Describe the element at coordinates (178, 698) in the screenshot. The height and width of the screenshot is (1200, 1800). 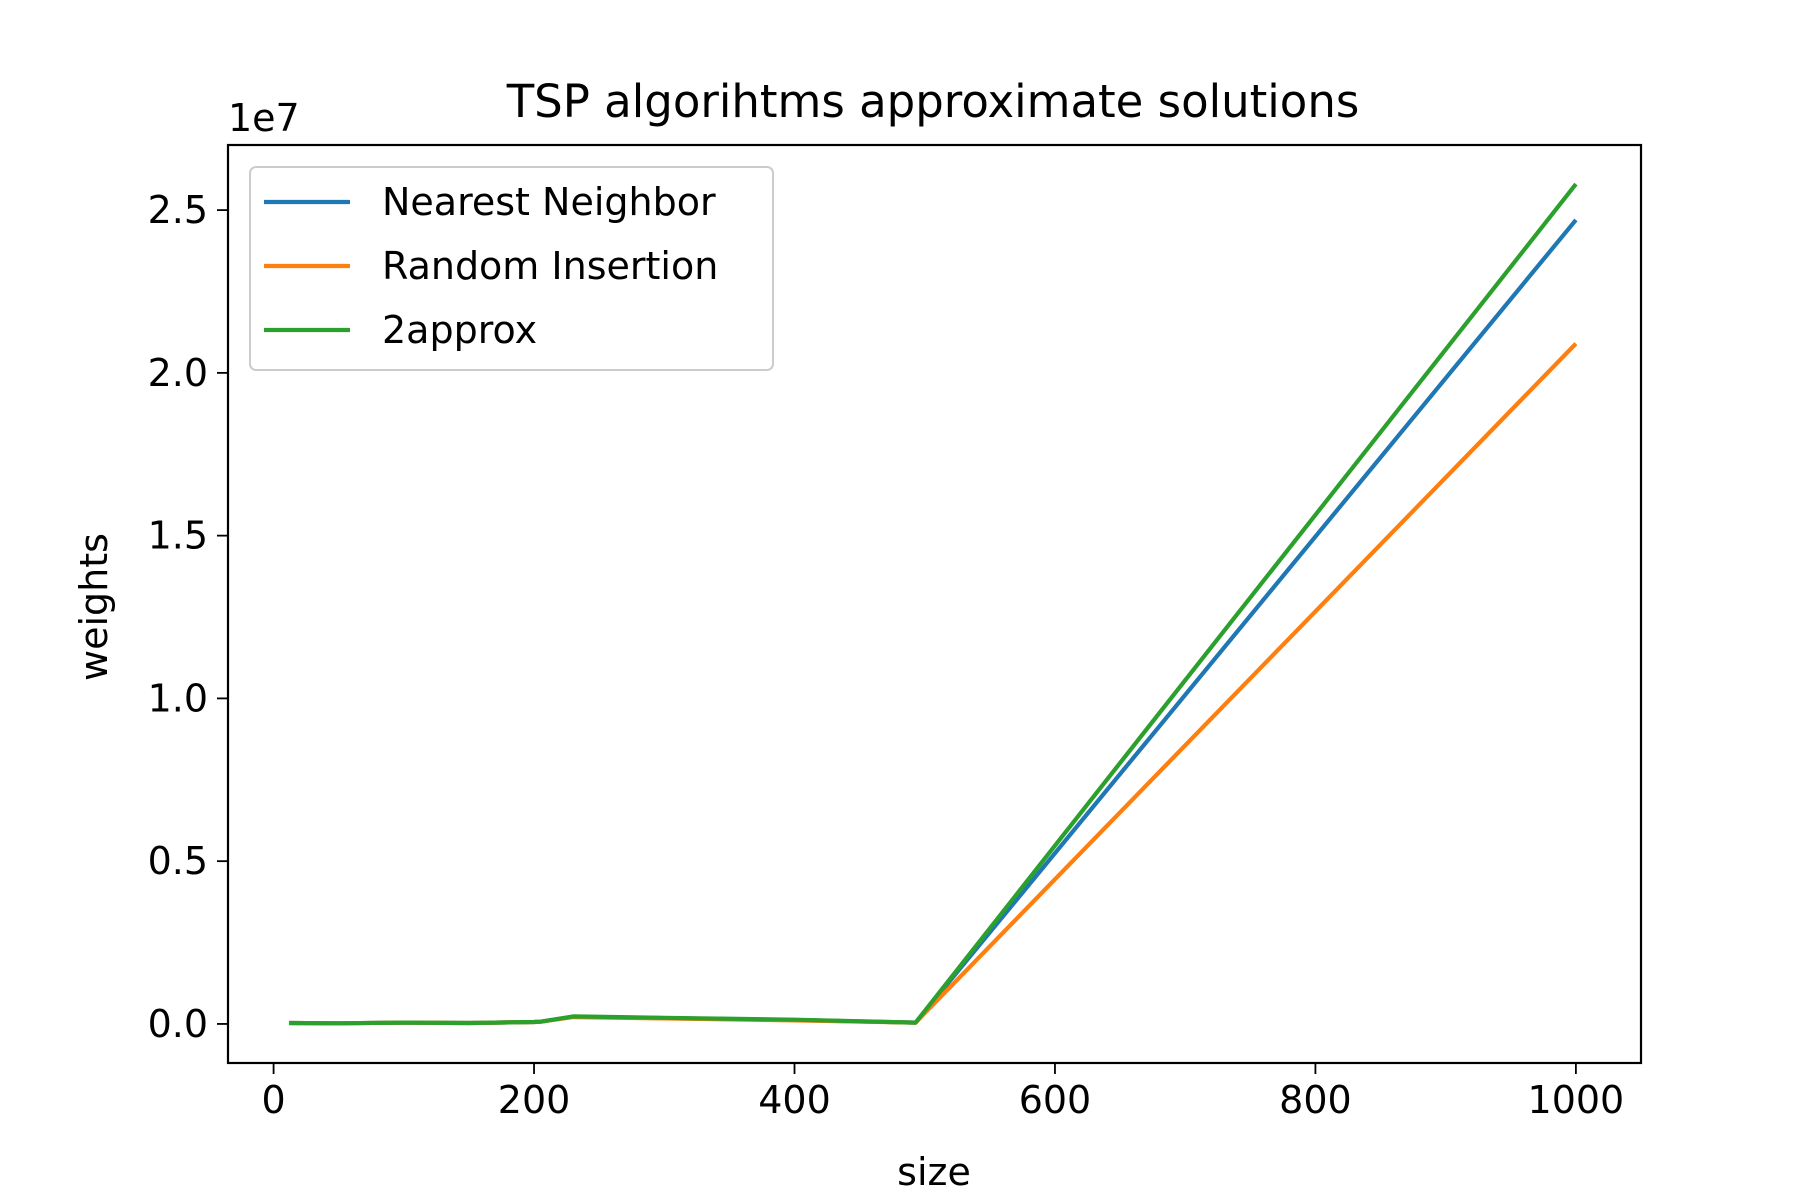
I see `y-tick-label: 1.0` at that location.